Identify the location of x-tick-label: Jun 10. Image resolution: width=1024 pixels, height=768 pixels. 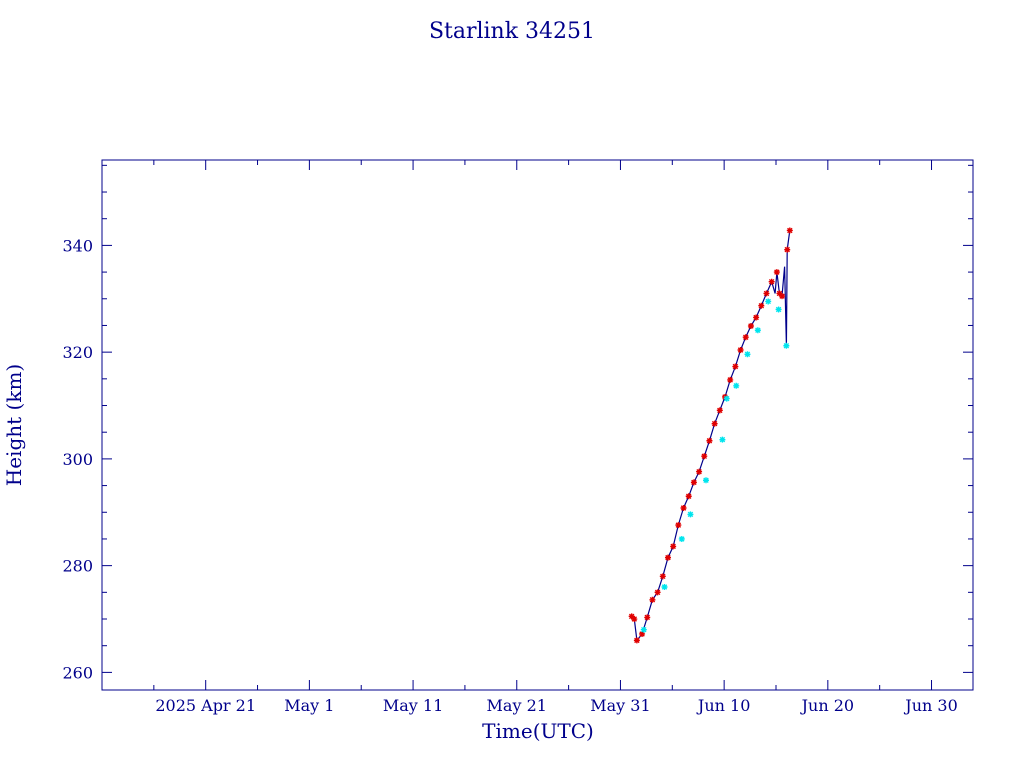
(723, 705).